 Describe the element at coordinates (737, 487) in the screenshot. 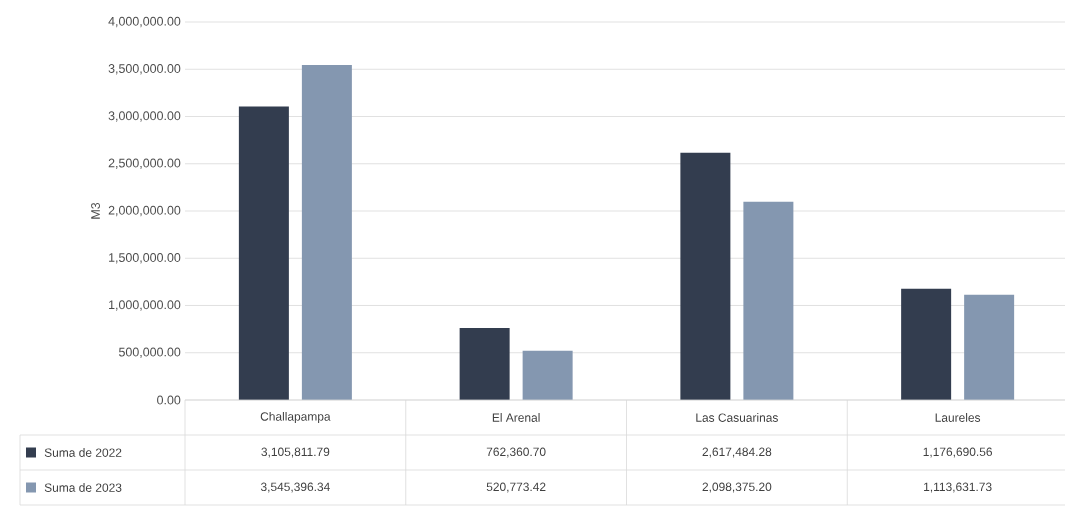

I see `data-label: 2,098,375.20` at that location.